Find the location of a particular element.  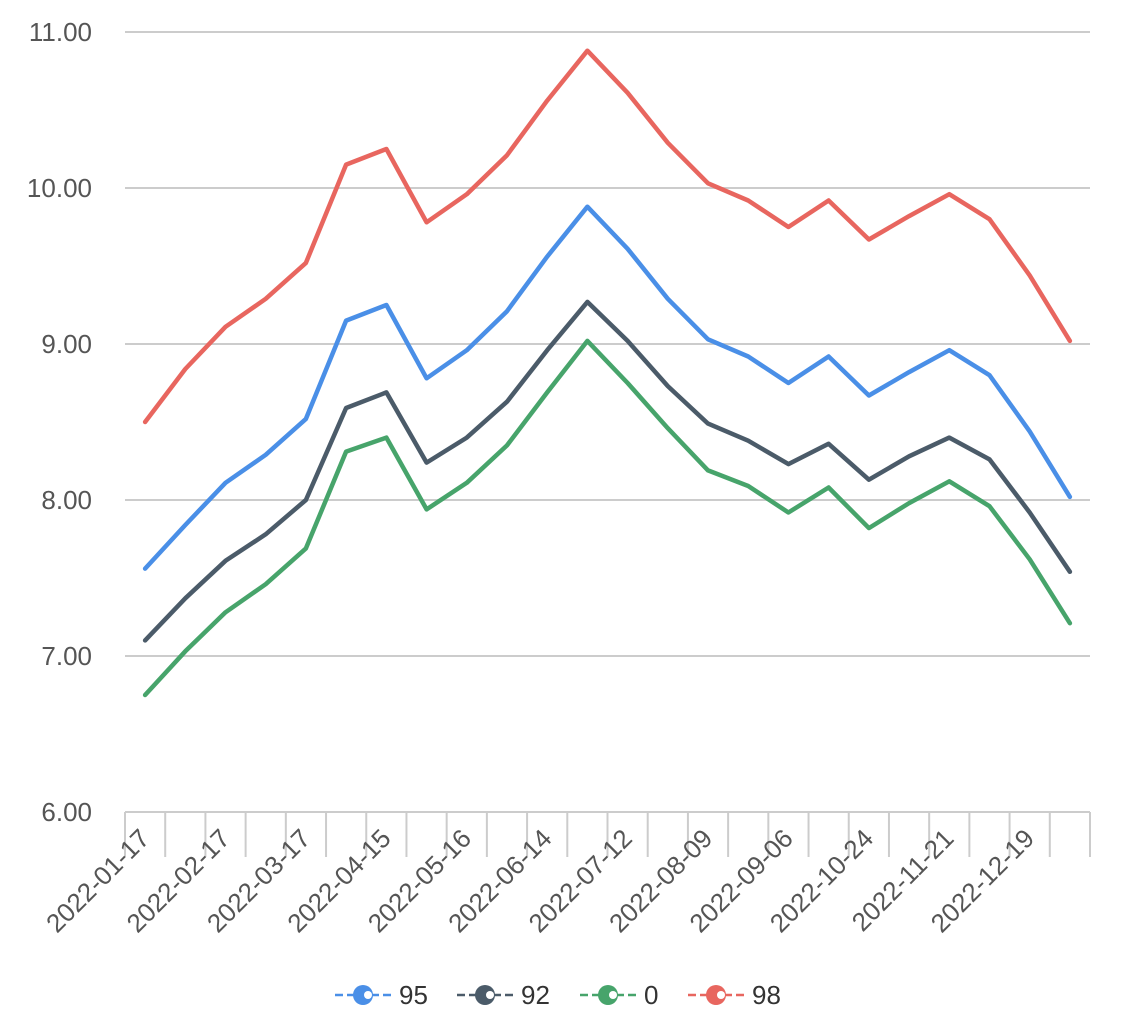

legend: 95 92 0 98 is located at coordinates (558, 995).